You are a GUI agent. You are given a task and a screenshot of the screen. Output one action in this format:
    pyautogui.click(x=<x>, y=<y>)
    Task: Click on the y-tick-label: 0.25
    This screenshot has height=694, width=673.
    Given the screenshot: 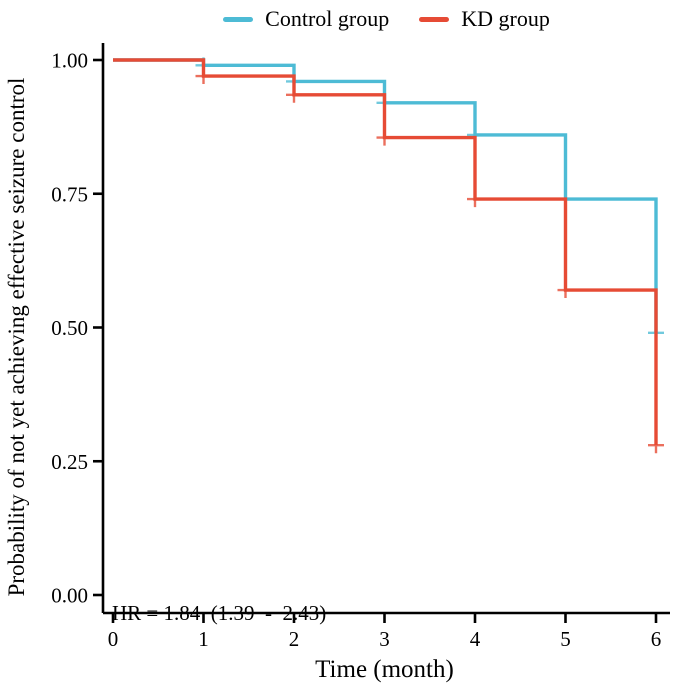 What is the action you would take?
    pyautogui.click(x=69, y=462)
    